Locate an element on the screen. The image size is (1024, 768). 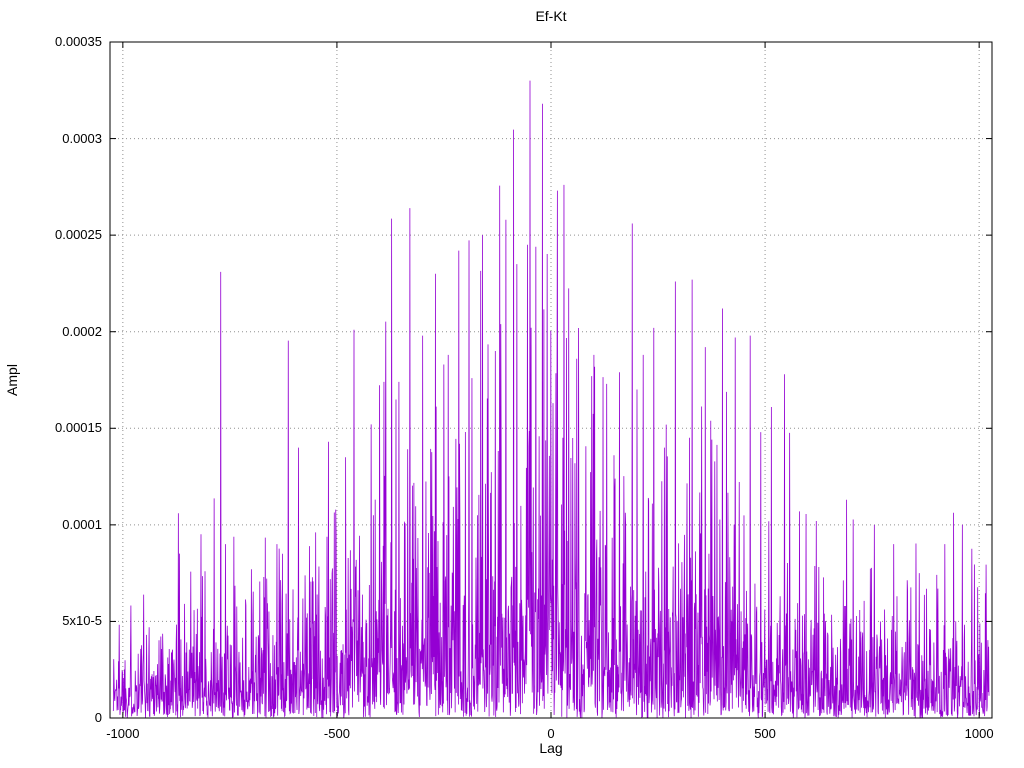
x-tick-label: 1000 is located at coordinates (979, 733).